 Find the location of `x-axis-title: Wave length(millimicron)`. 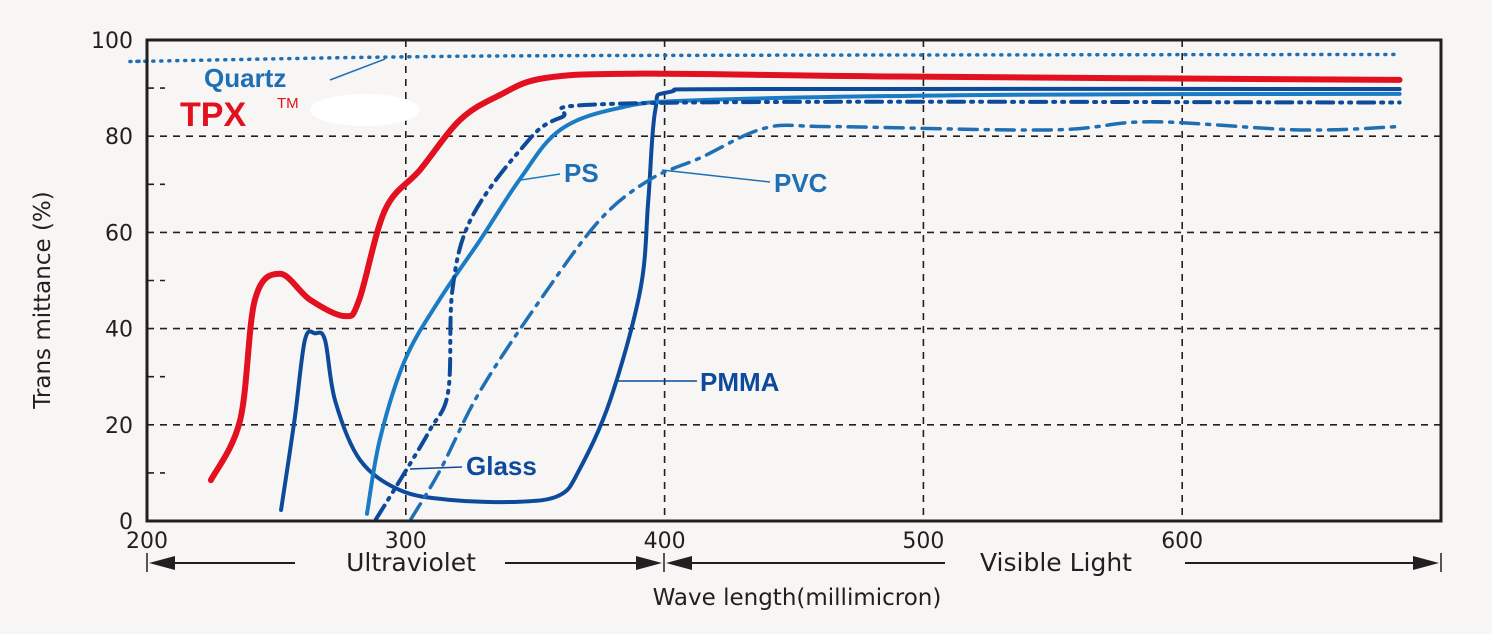

x-axis-title: Wave length(millimicron) is located at coordinates (797, 598).